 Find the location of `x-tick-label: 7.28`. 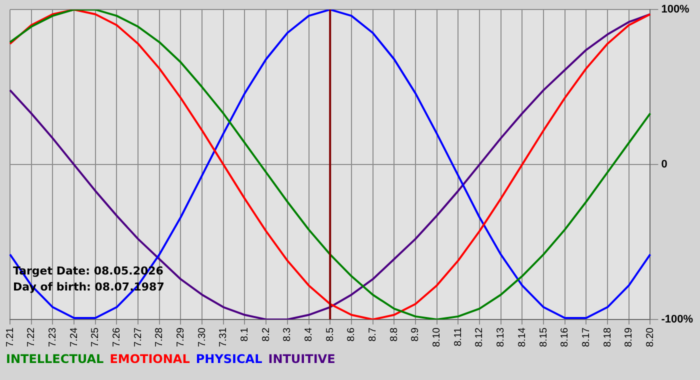

x-tick-label: 7.28 is located at coordinates (160, 337).